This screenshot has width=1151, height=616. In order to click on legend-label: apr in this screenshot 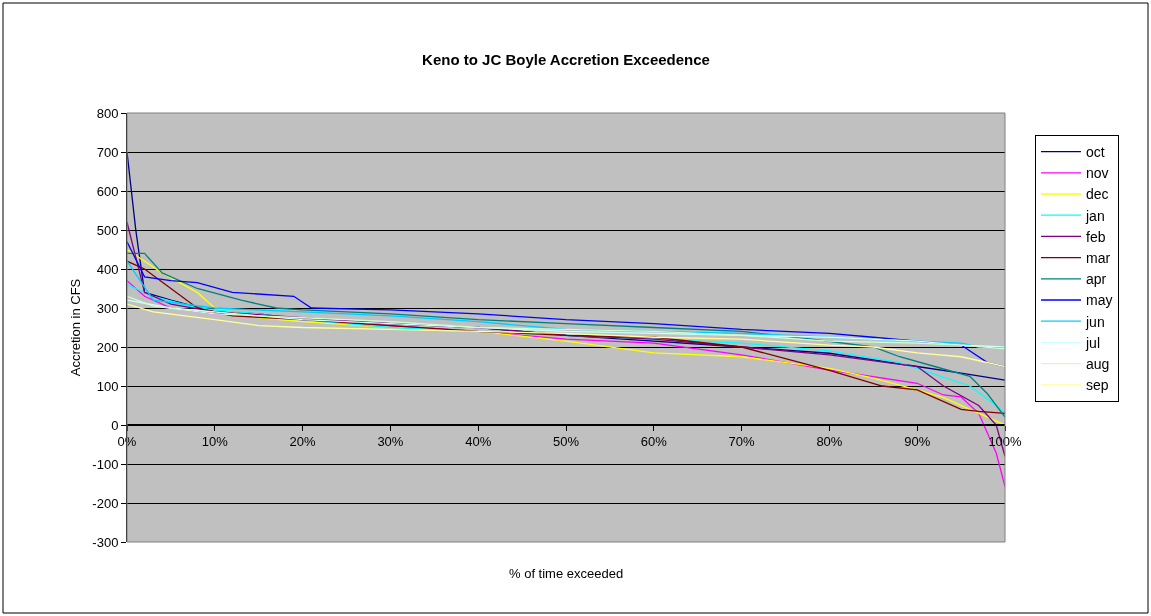, I will do `click(1096, 279)`.